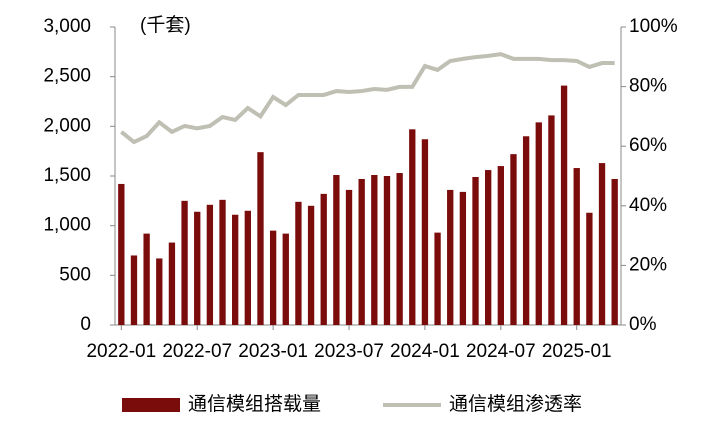 The image size is (711, 430). Describe the element at coordinates (349, 351) in the screenshot. I see `x-tick-label: 2023-07` at that location.